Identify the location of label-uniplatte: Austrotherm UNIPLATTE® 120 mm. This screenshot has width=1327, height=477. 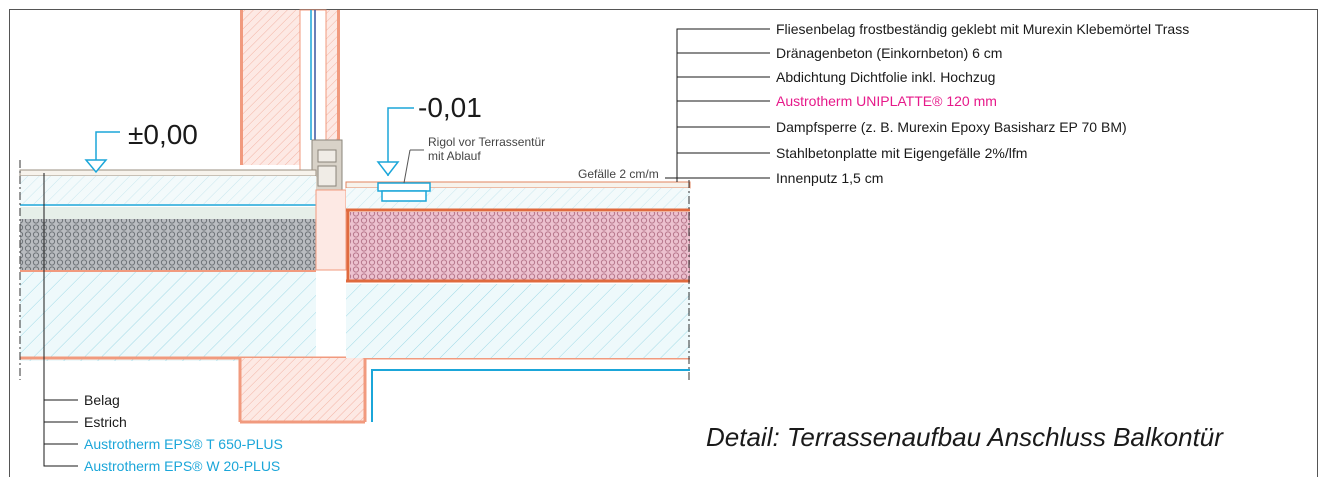
(886, 101).